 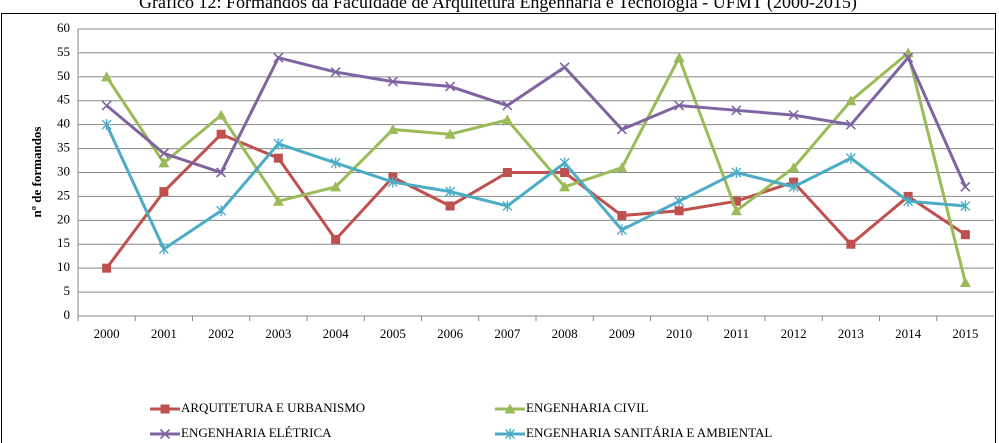 What do you see at coordinates (63, 194) in the screenshot?
I see `y-tick-label: 25` at bounding box center [63, 194].